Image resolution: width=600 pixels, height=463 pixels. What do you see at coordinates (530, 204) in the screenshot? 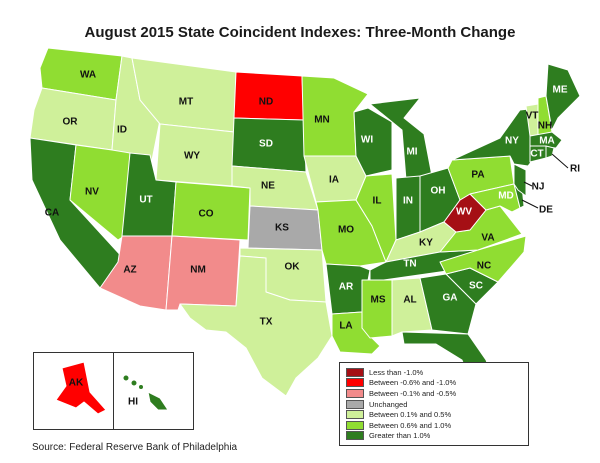
I see `callout-de` at bounding box center [530, 204].